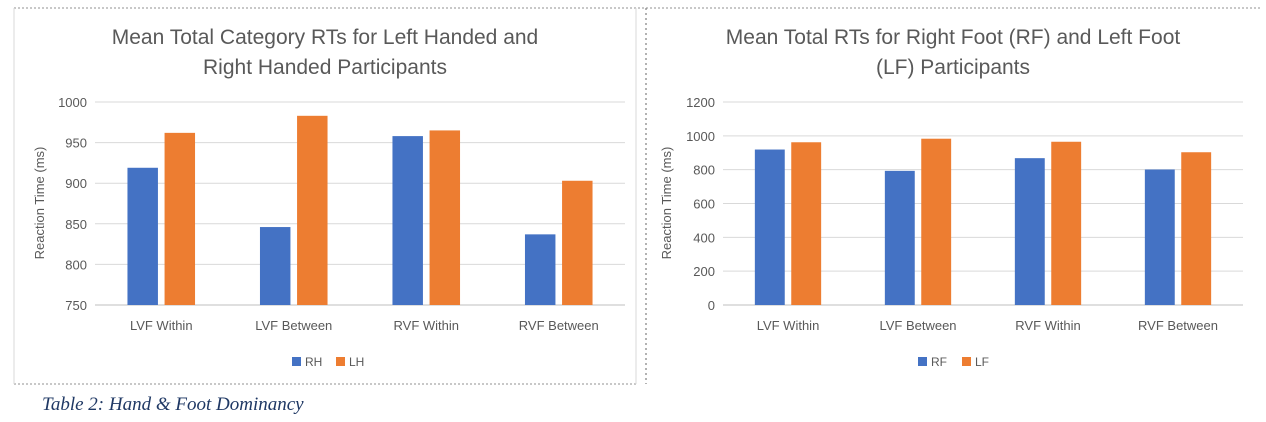 The width and height of the screenshot is (1266, 422). What do you see at coordinates (577, 242) in the screenshot?
I see `bar-lh-rvf-between` at bounding box center [577, 242].